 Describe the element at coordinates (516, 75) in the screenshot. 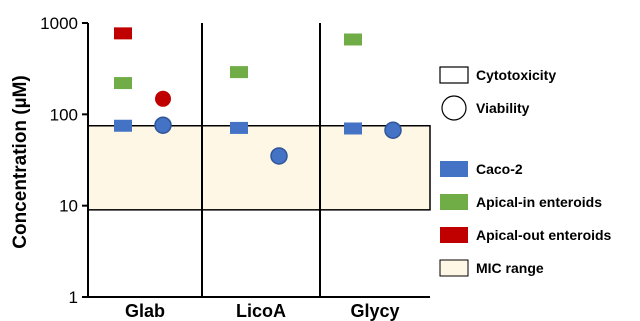

I see `legend-cytotoxicity-label: Cytotoxicity` at that location.